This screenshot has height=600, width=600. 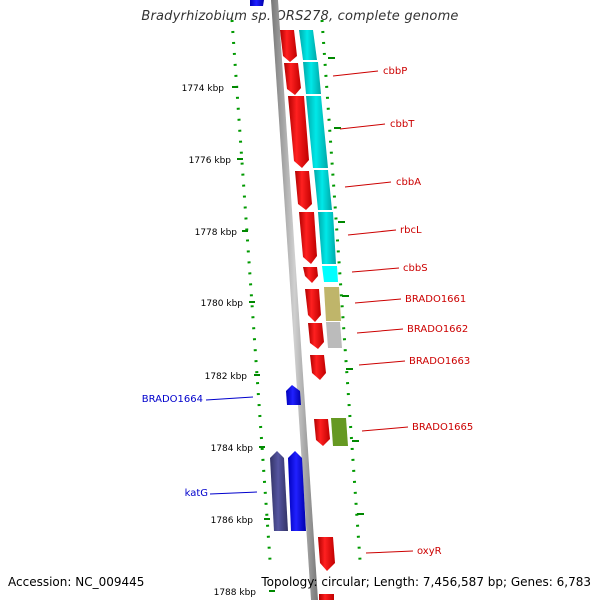 What do you see at coordinates (196, 493) in the screenshot?
I see `gene-label-katG: katG` at bounding box center [196, 493].